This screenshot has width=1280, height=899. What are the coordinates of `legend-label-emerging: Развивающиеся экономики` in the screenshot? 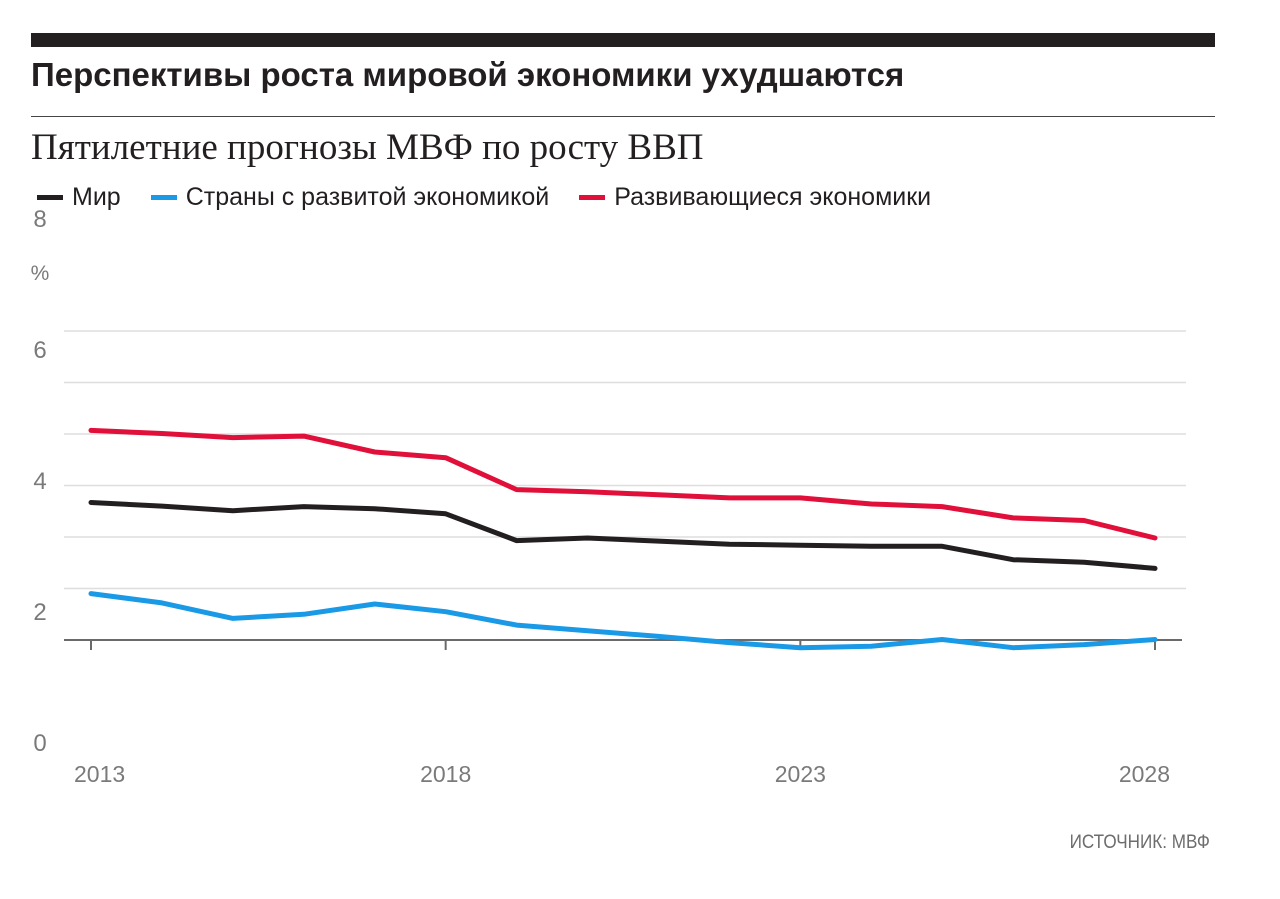 It's located at (773, 196).